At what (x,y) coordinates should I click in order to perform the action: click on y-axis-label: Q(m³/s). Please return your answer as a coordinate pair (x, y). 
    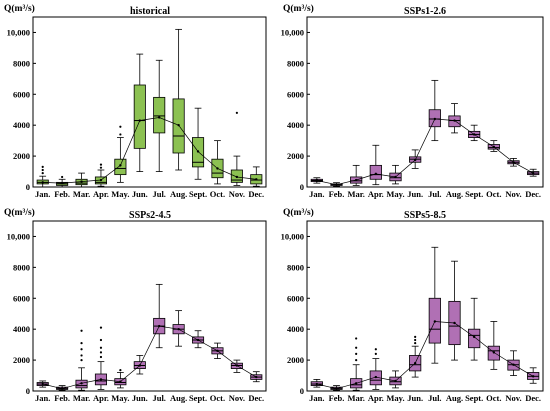
    Looking at the image, I should click on (298, 212).